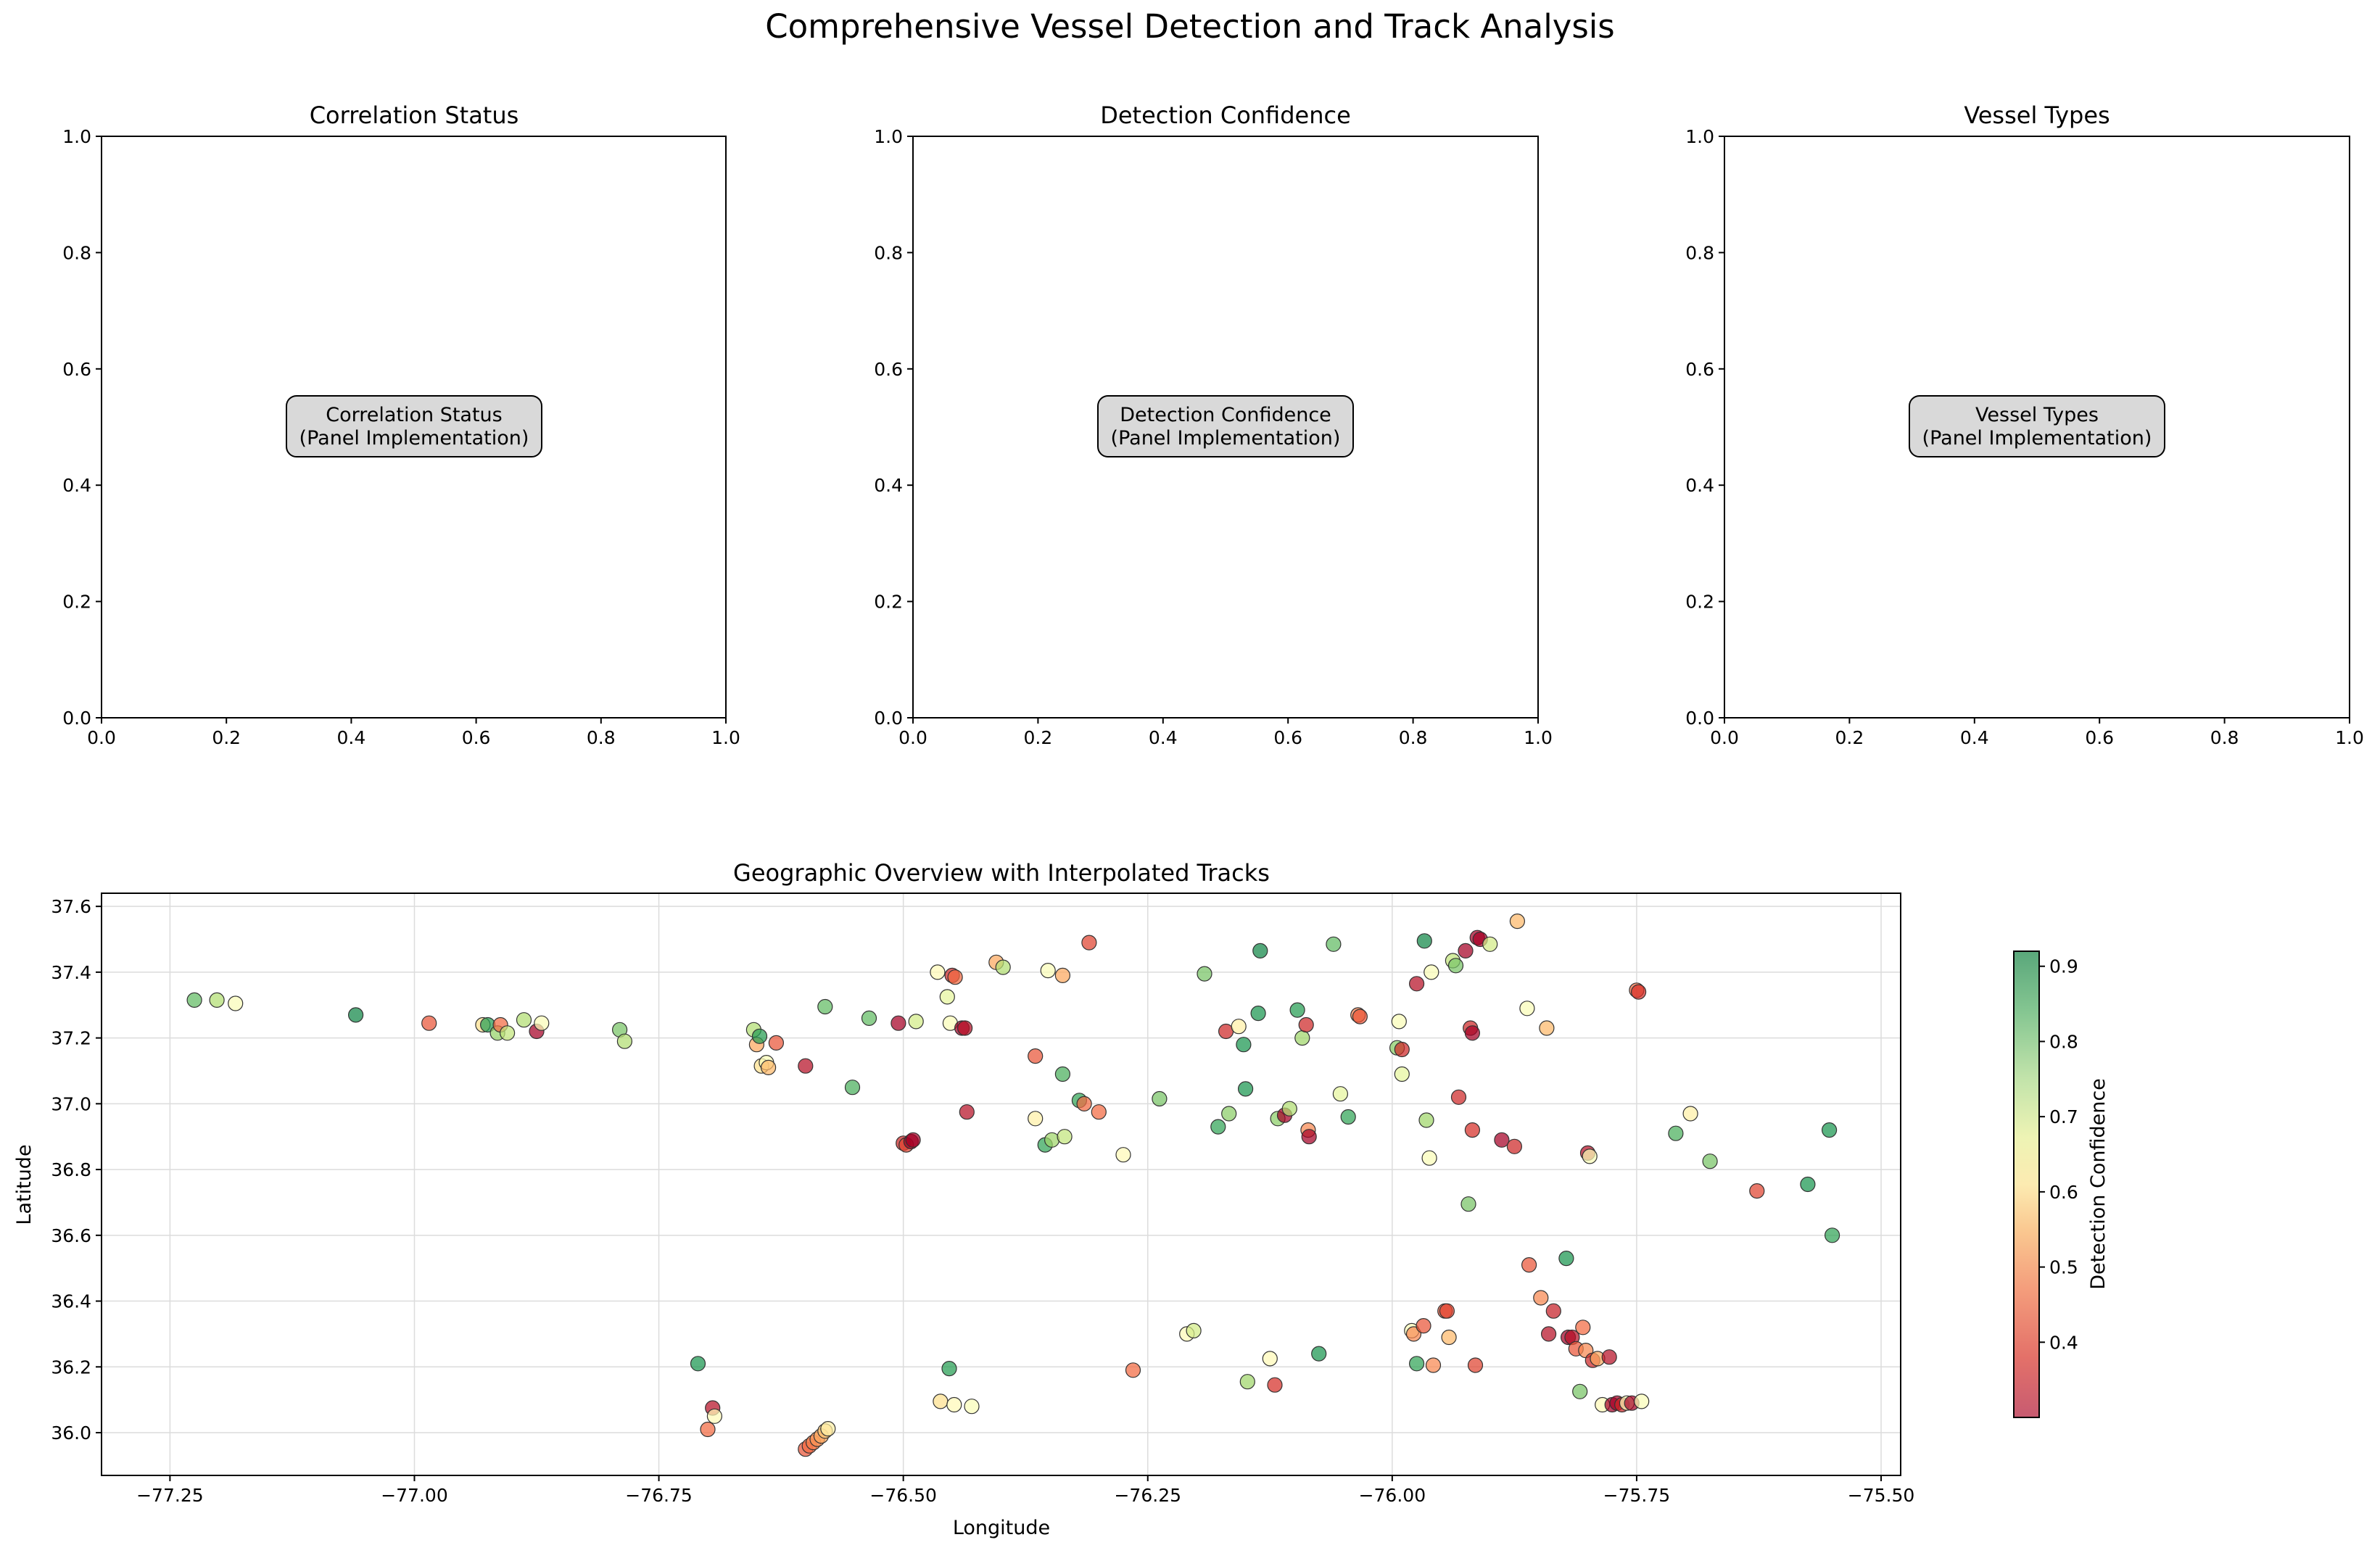 This screenshot has width=2380, height=1553. I want to click on y-tick-label: 1.0, so click(888, 136).